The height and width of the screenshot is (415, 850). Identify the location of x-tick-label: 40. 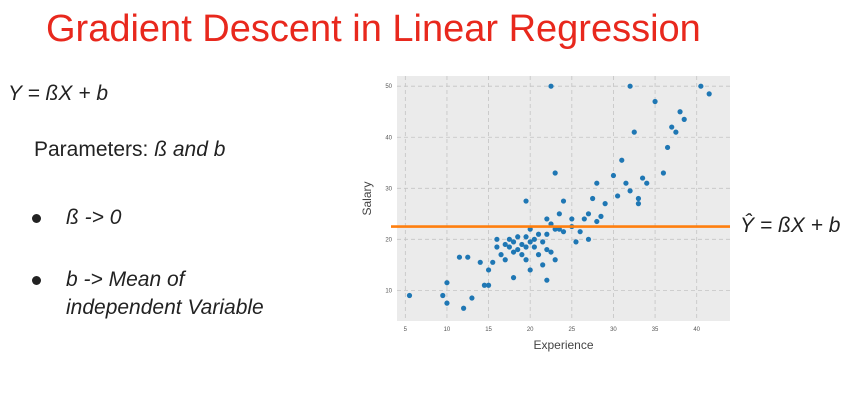
(696, 330).